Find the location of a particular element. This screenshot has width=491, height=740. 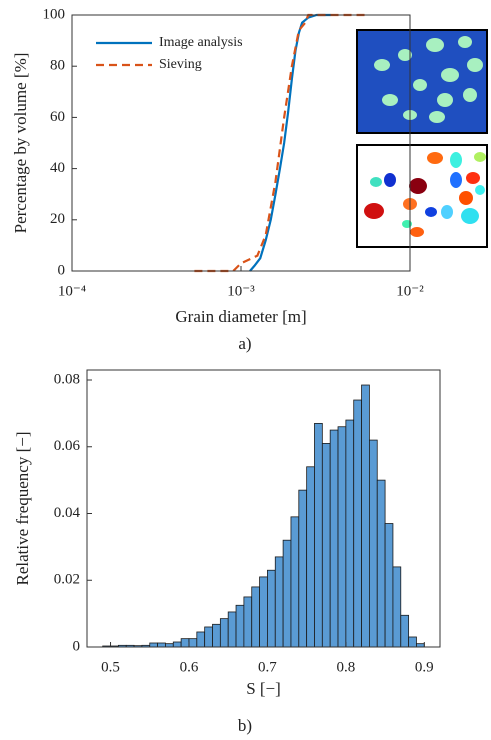

inset-photo is located at coordinates (422, 81).